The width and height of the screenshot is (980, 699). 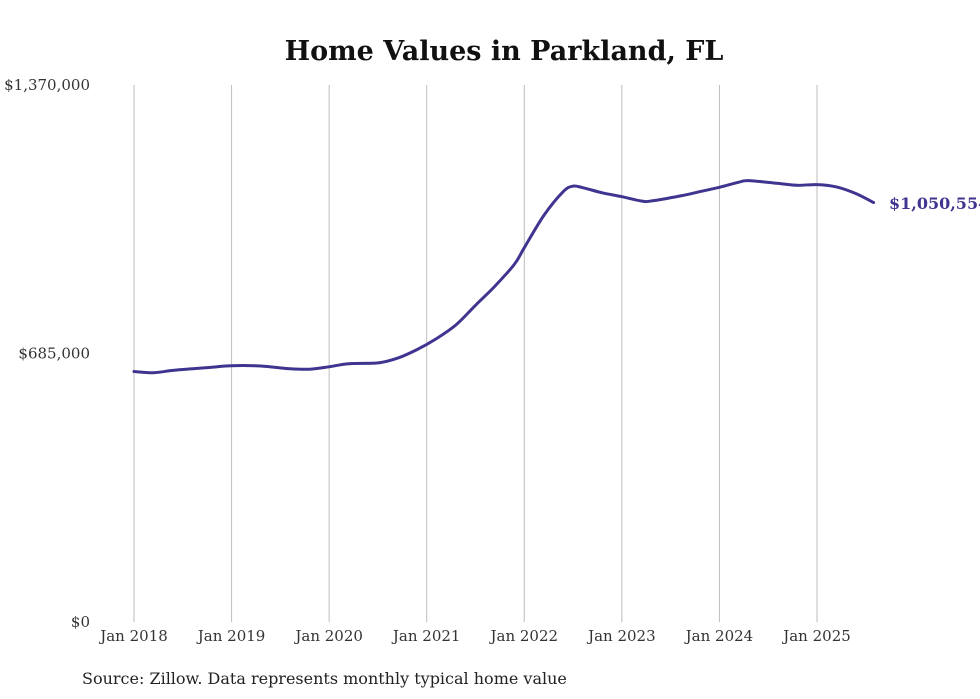 I want to click on x-tick-label: Jan 2020, so click(x=328, y=636).